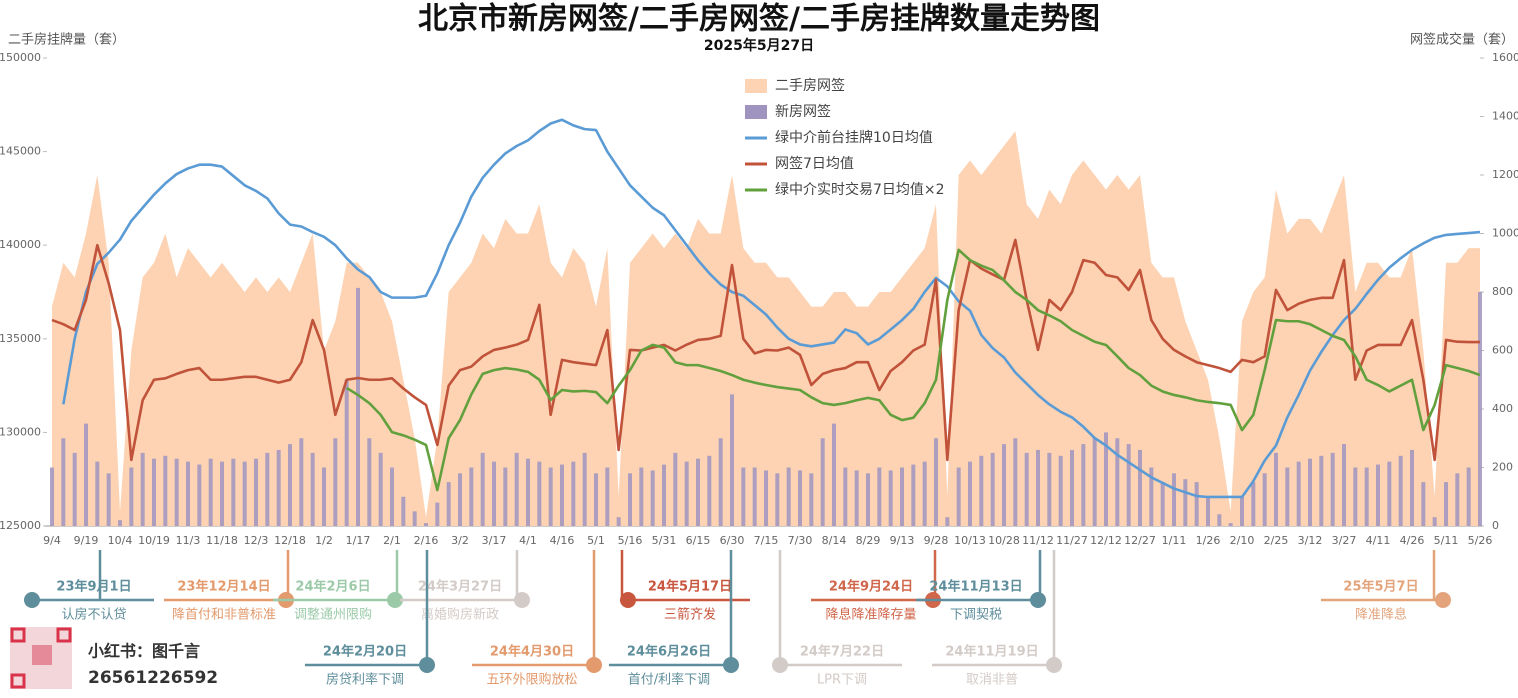  What do you see at coordinates (144, 651) in the screenshot?
I see `footer-account: 小红书：图千言` at bounding box center [144, 651].